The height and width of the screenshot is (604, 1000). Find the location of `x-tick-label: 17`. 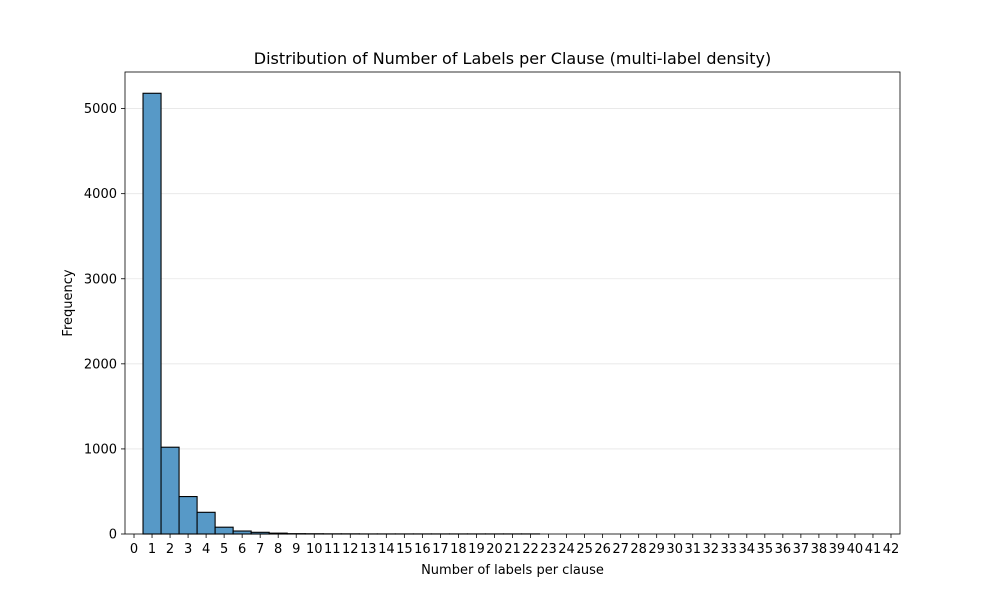

x-tick-label: 17 is located at coordinates (440, 549).